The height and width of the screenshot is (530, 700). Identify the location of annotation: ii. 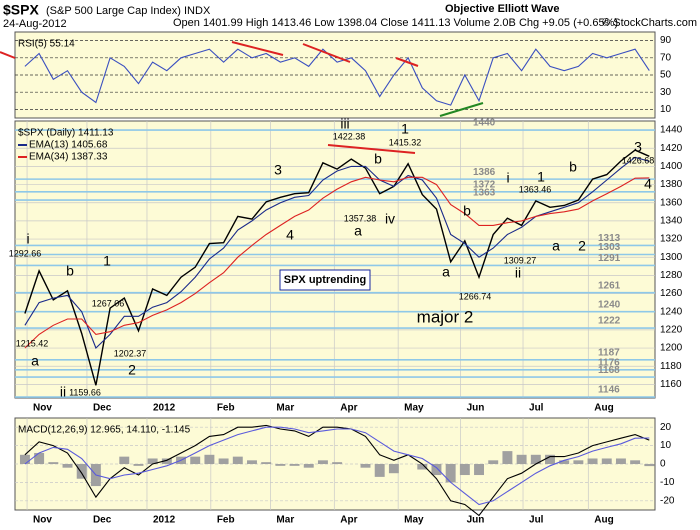
(63, 392).